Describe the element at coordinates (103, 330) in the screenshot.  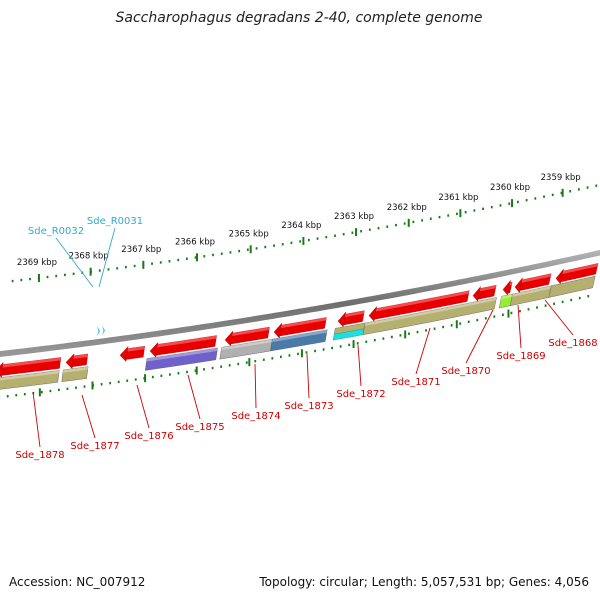
I see `rna-marker` at that location.